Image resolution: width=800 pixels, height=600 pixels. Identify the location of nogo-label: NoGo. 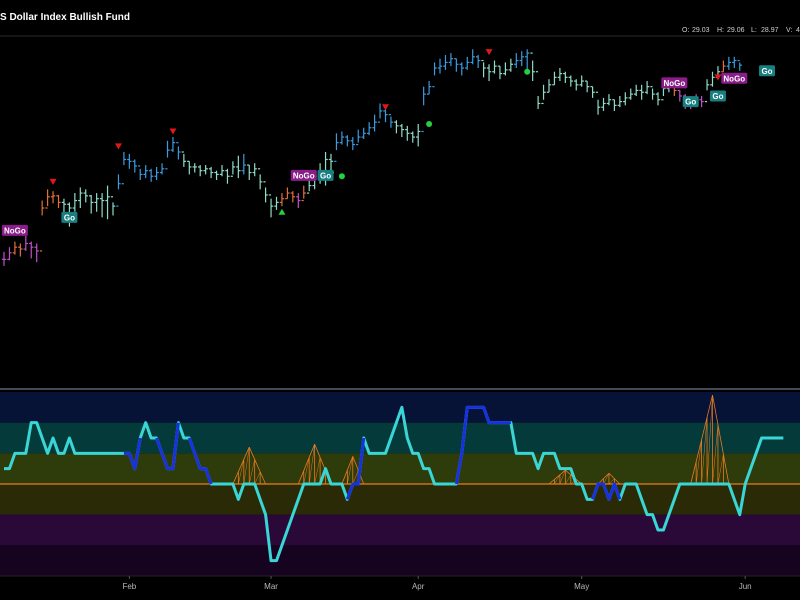
(303, 175).